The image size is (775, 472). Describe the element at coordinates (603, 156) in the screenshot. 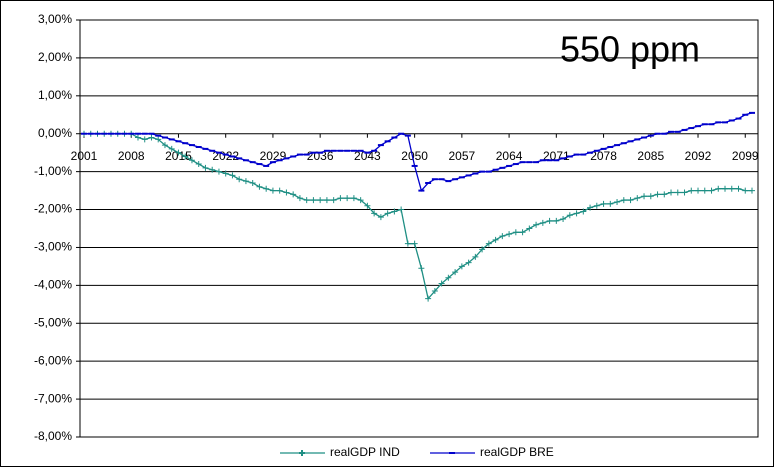

I see `x-tick-label: 2078` at that location.